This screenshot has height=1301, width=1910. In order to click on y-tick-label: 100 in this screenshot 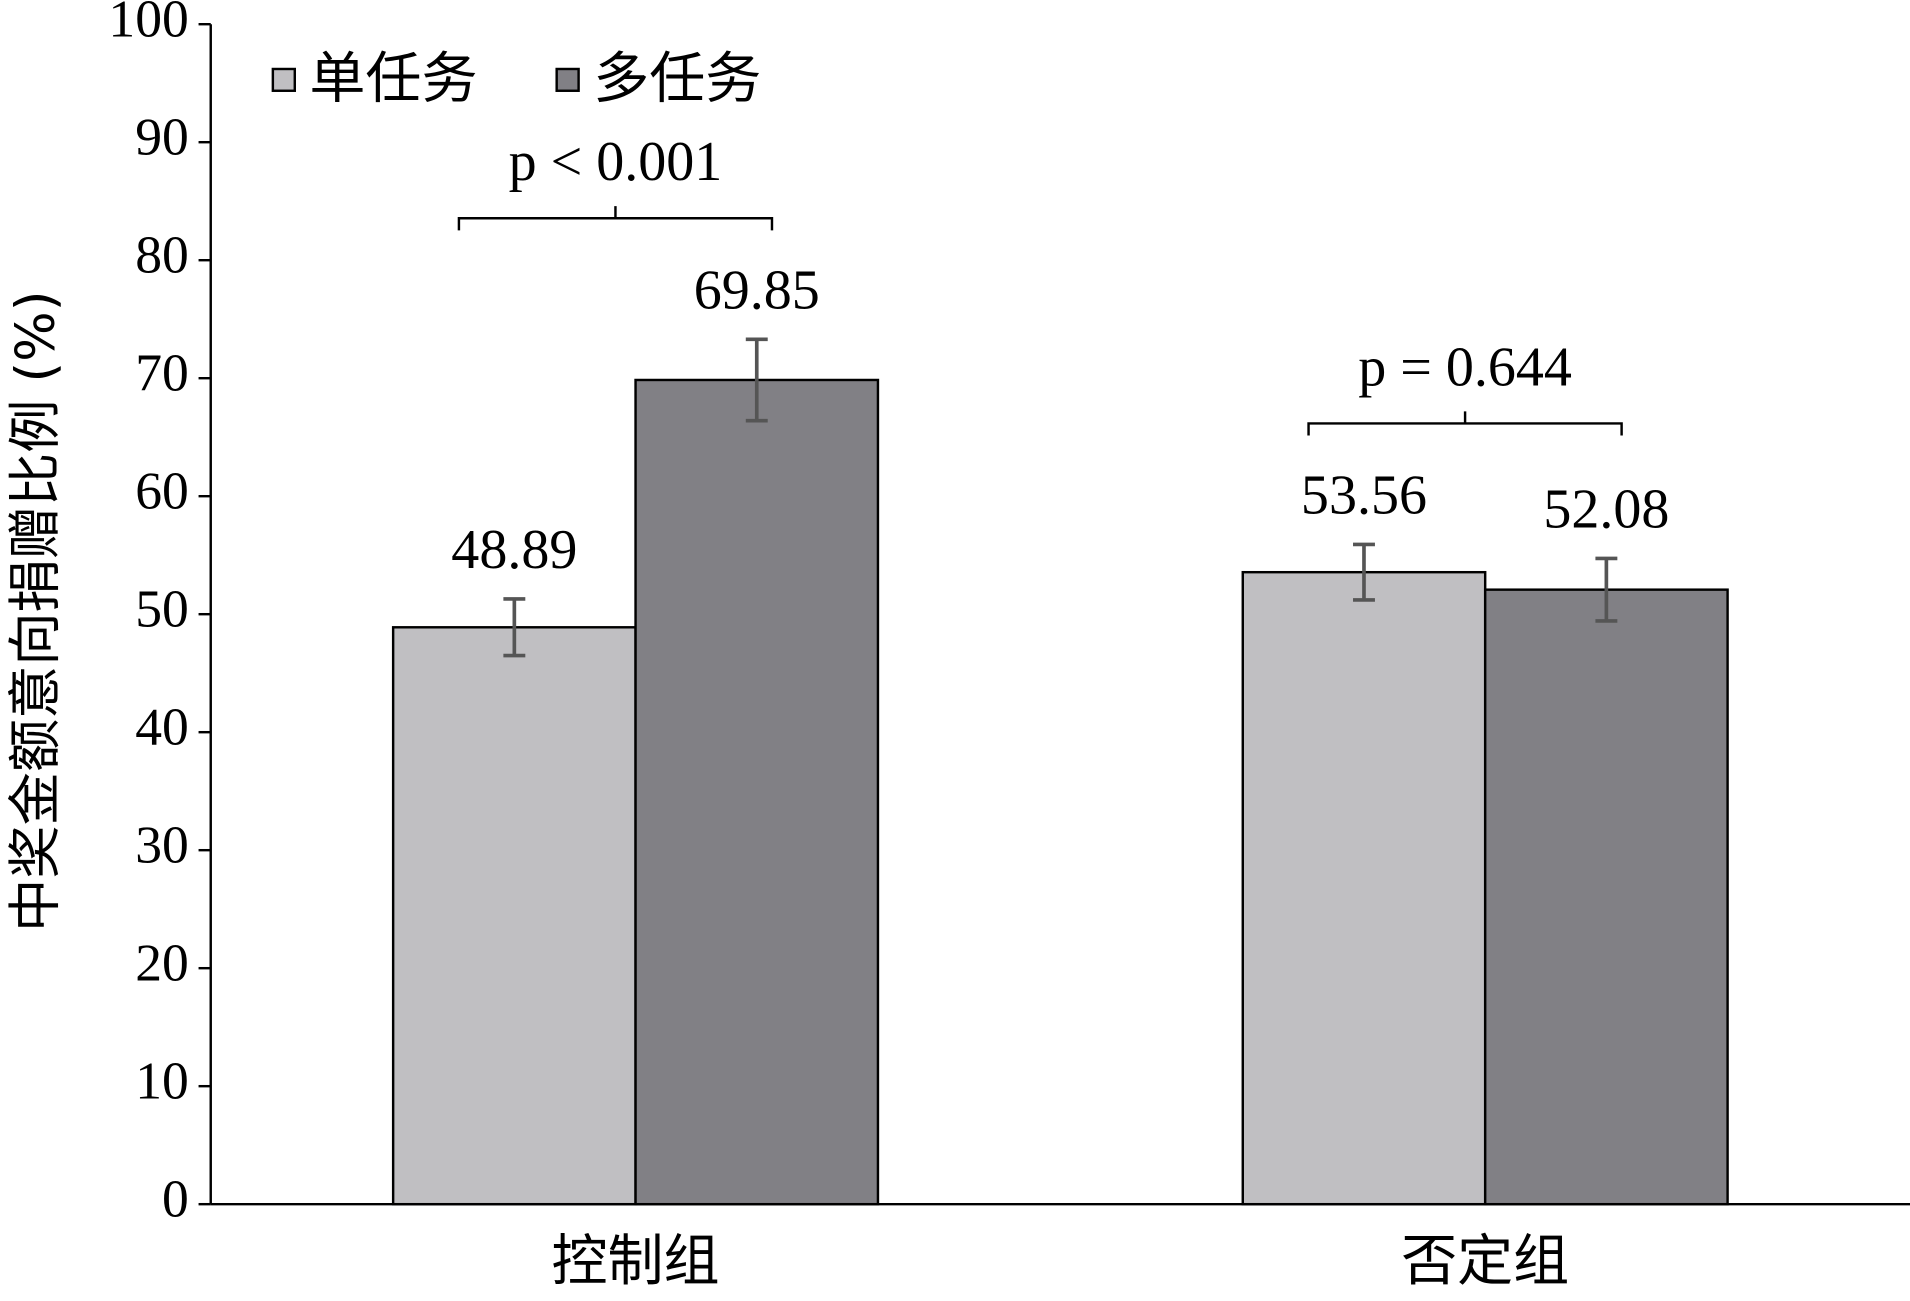, I will do `click(148, 24)`.